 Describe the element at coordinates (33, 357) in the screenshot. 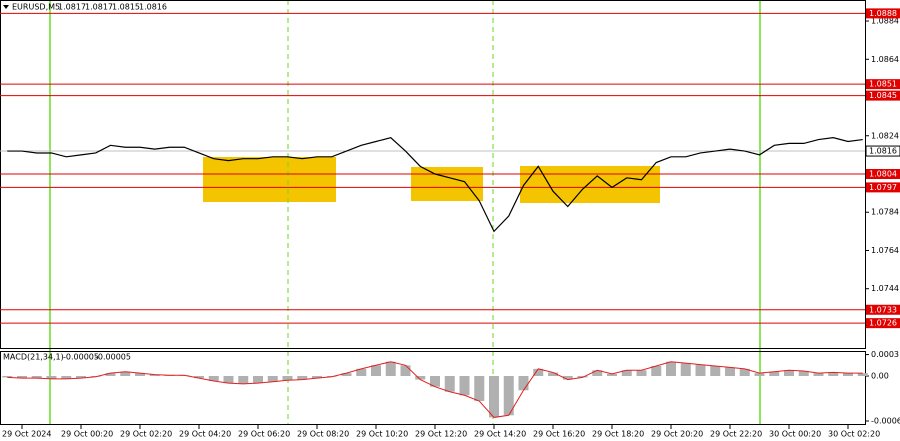

I see `macd-title: MACD(21,34,1)` at that location.